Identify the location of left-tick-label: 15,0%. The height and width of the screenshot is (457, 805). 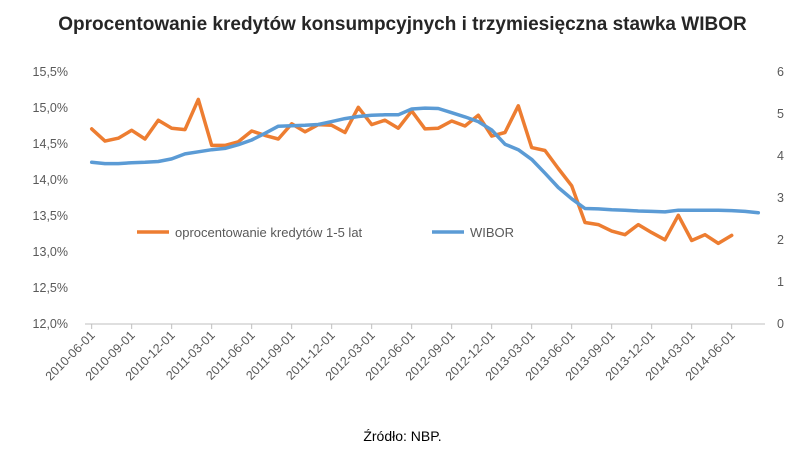
(50, 108).